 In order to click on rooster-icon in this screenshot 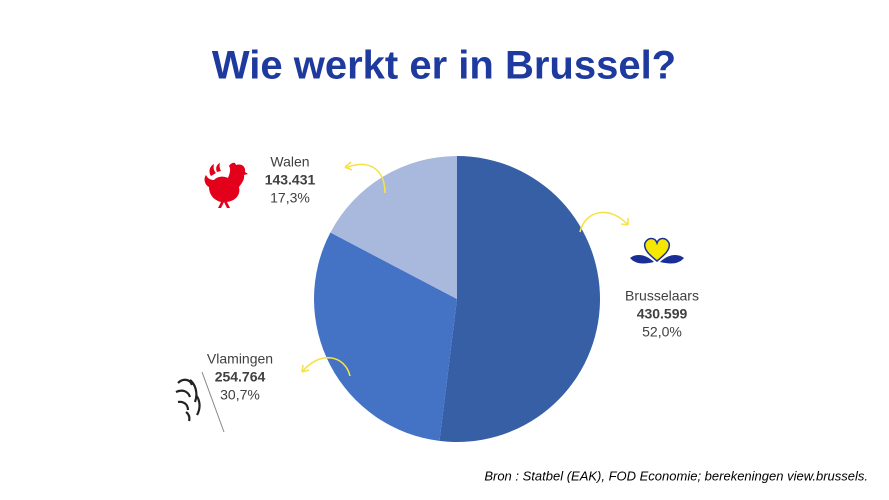, I will do `click(226, 185)`.